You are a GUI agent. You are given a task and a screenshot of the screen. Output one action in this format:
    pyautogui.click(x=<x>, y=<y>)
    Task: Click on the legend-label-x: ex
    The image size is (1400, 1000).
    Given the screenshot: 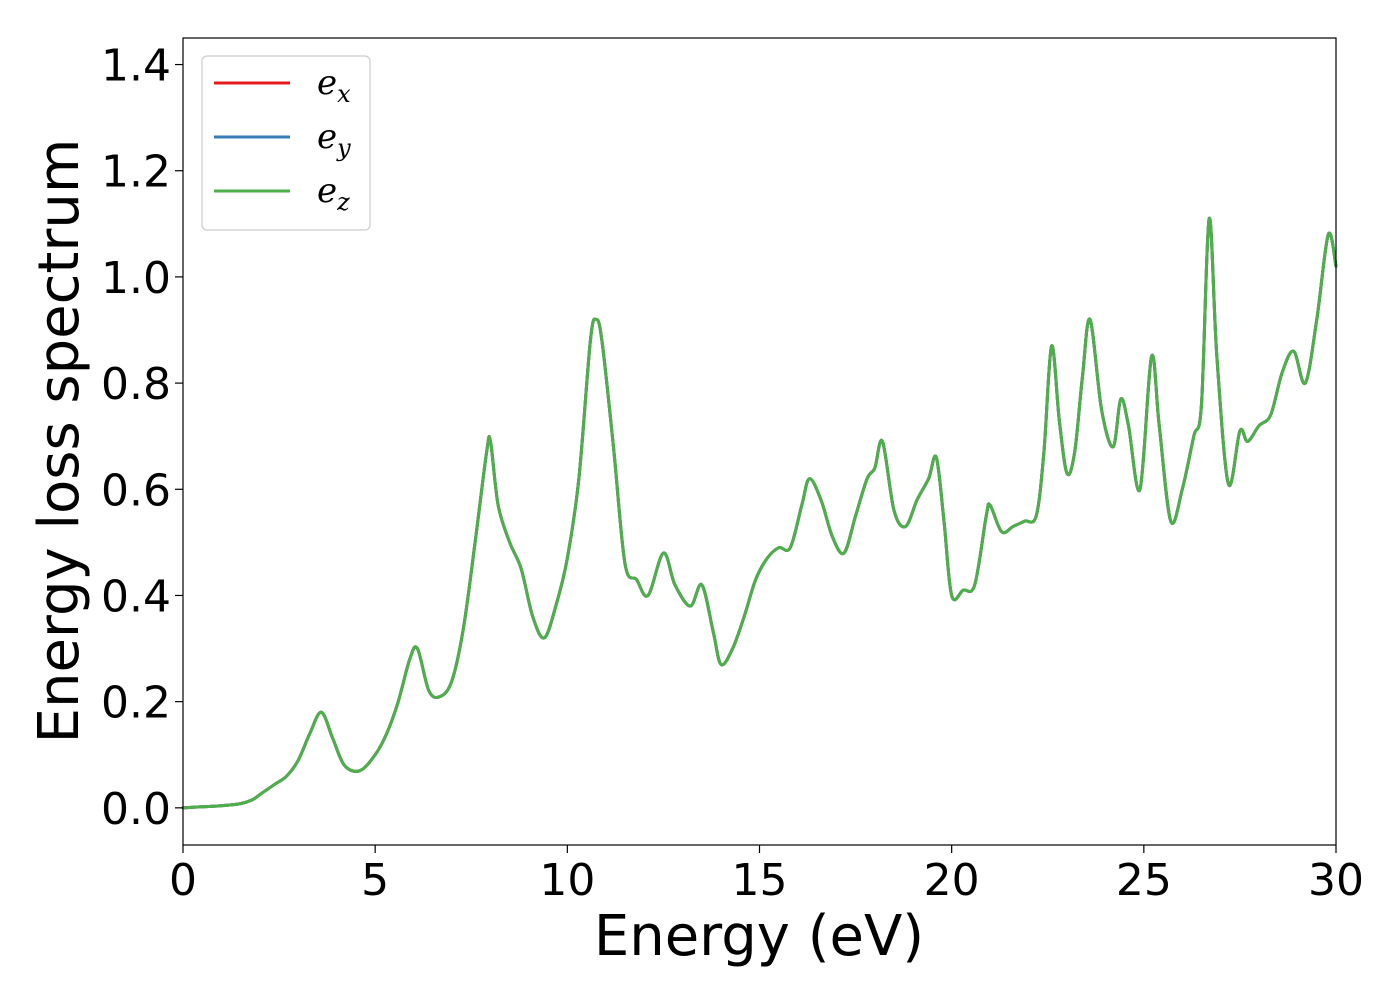 What is the action you would take?
    pyautogui.click(x=334, y=85)
    